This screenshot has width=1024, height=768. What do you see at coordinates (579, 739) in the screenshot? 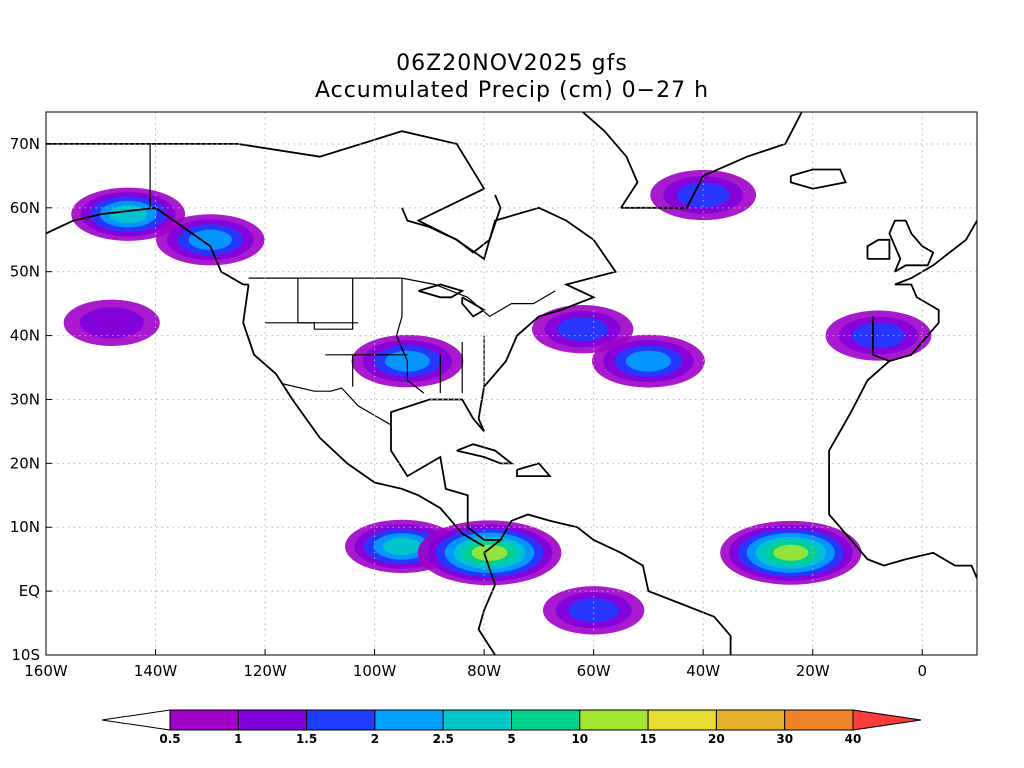
I see `colorbar-label: 10` at bounding box center [579, 739].